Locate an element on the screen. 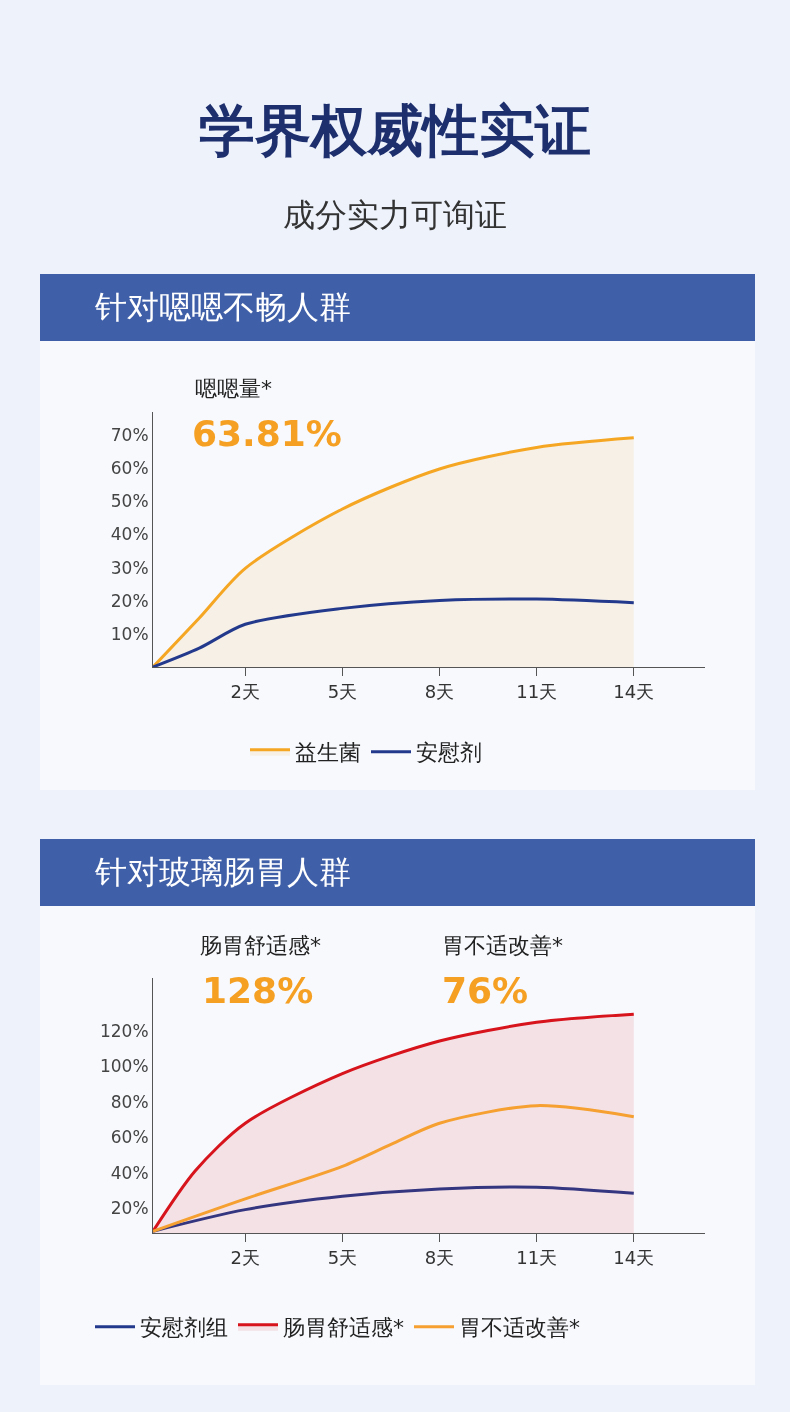  chart-title: 针对玻璃肠胃人群 is located at coordinates (222, 872).